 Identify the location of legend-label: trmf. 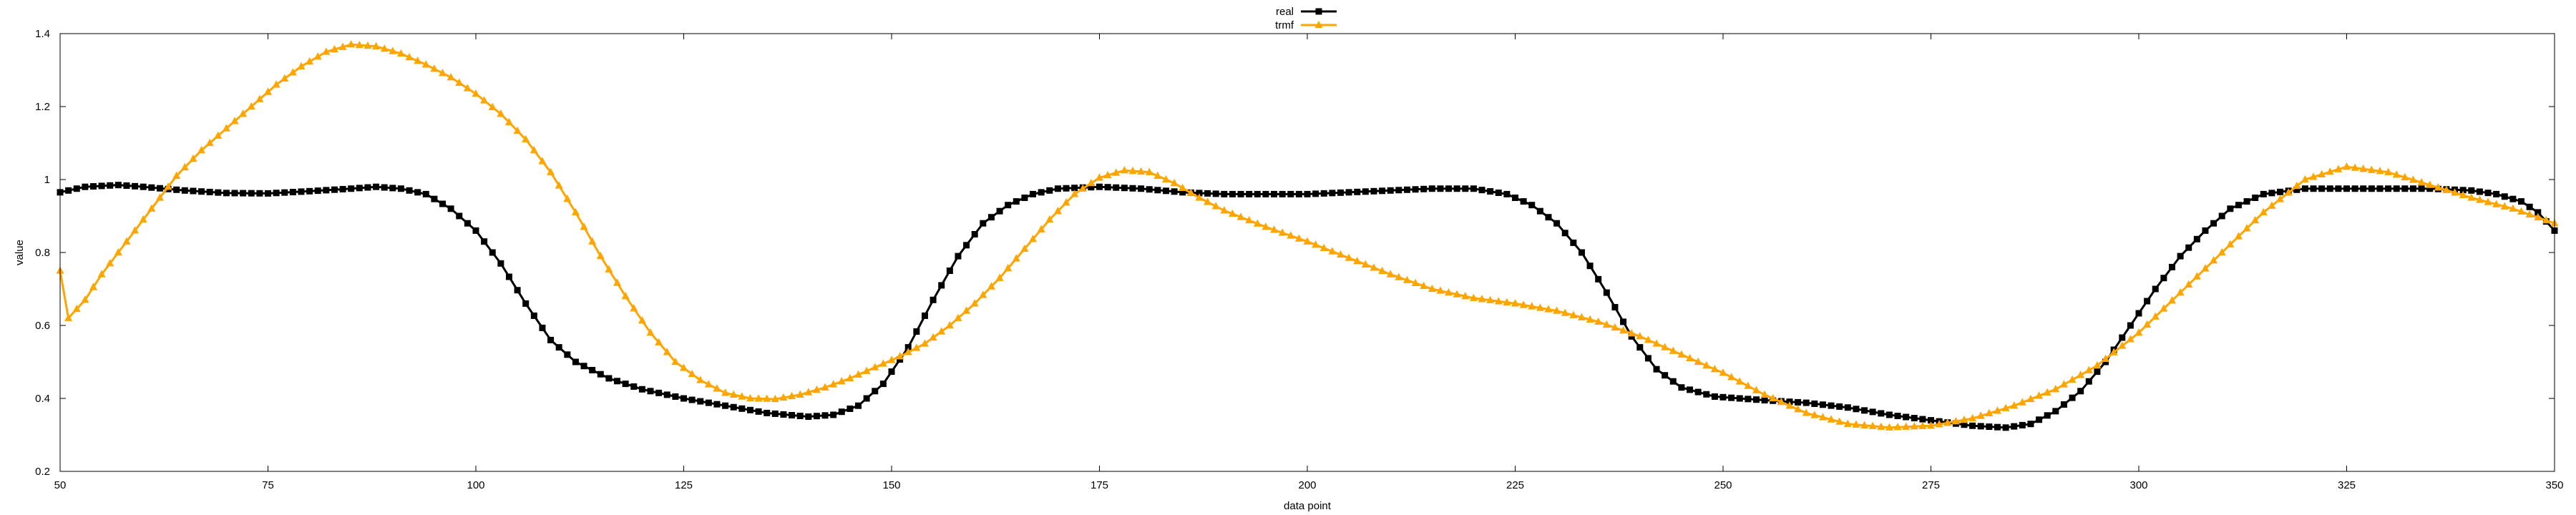
(1284, 25).